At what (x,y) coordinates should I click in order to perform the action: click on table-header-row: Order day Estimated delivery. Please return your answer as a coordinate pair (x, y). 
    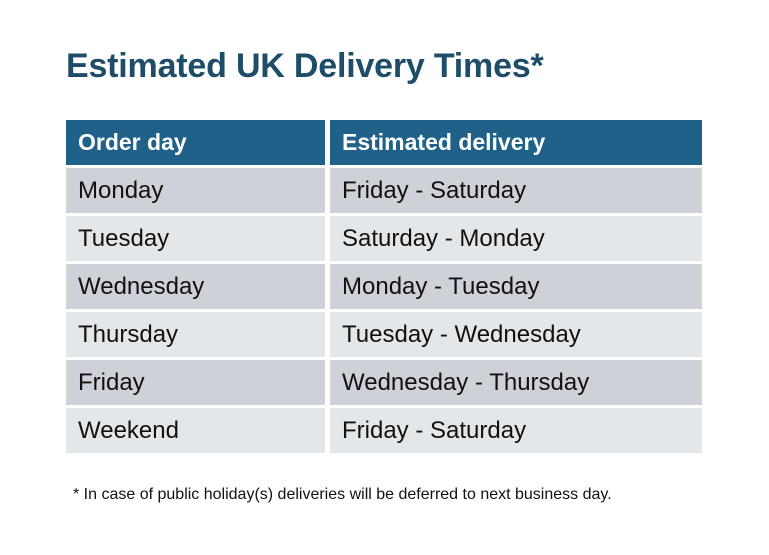
    Looking at the image, I should click on (384, 142).